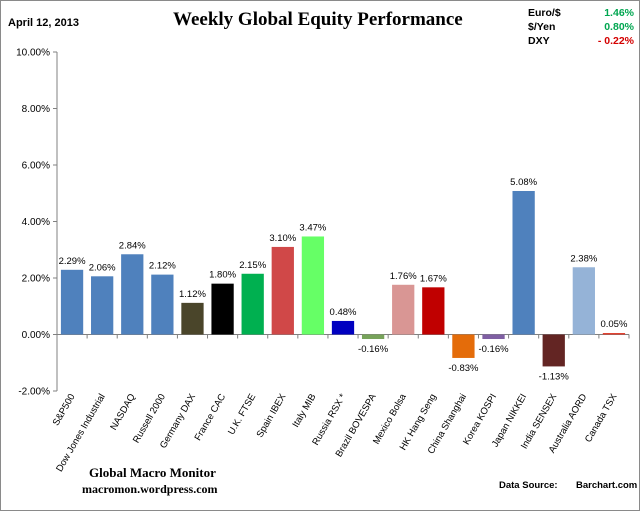 Image resolution: width=640 pixels, height=511 pixels. What do you see at coordinates (150, 489) in the screenshot?
I see `footer-url: macromon.wordpress.com` at bounding box center [150, 489].